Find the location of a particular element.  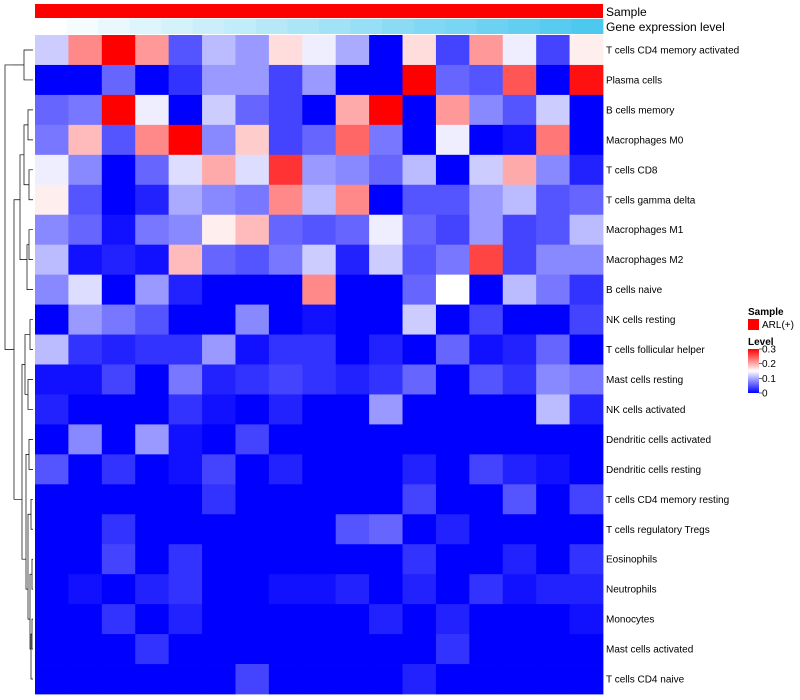

row-label: Plasma cells is located at coordinates (634, 80).